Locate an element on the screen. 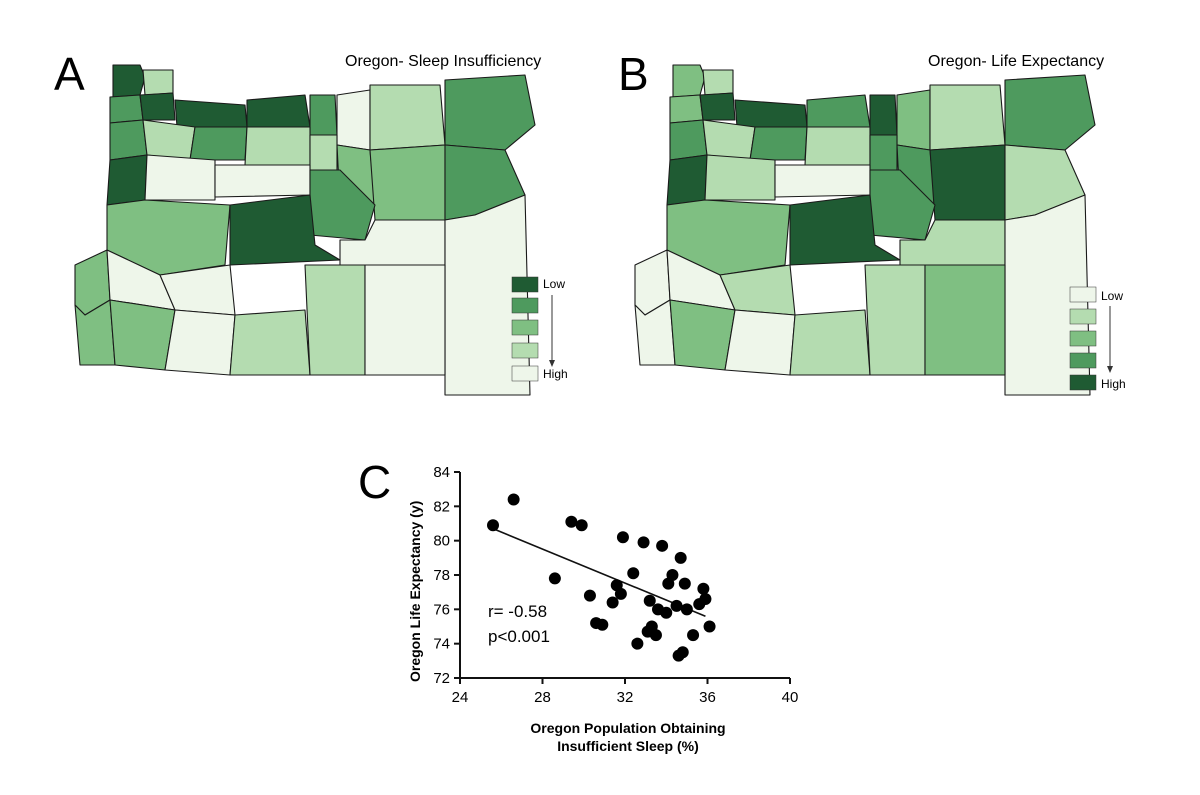 The image size is (1200, 795). y-tick-label: 80 is located at coordinates (441, 541).